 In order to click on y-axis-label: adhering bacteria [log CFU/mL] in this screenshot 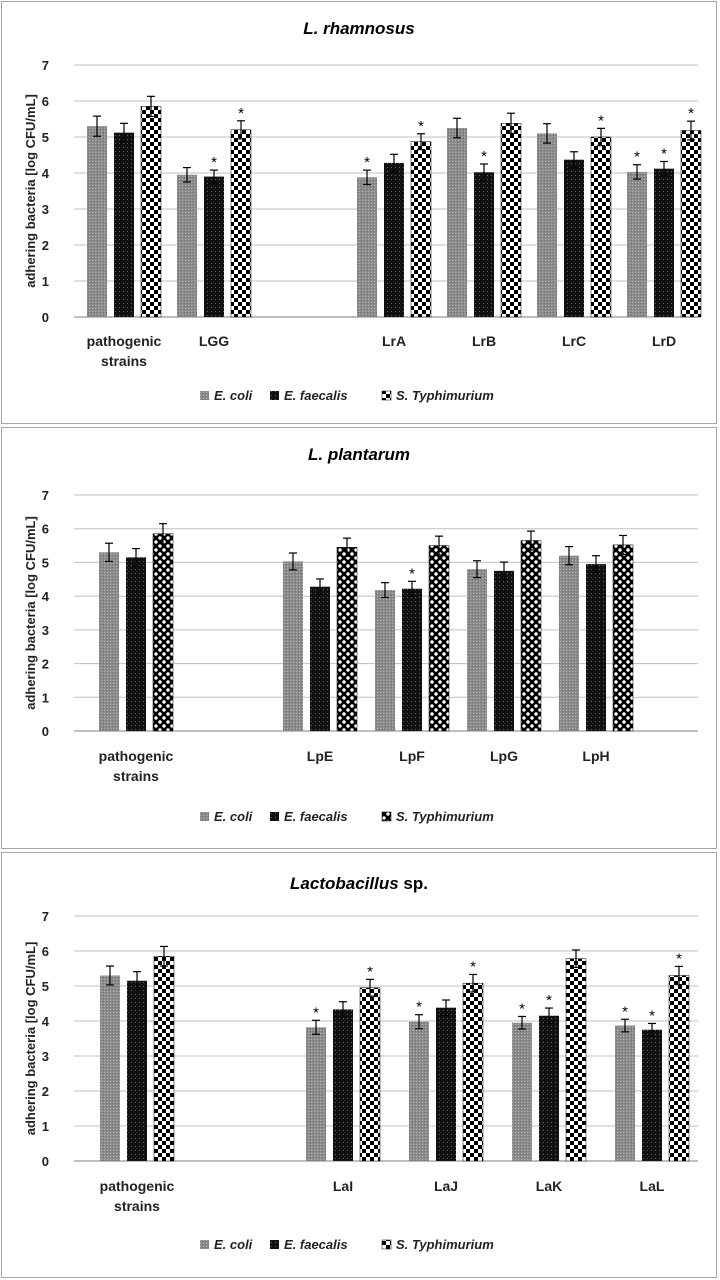, I will do `click(30, 191)`.